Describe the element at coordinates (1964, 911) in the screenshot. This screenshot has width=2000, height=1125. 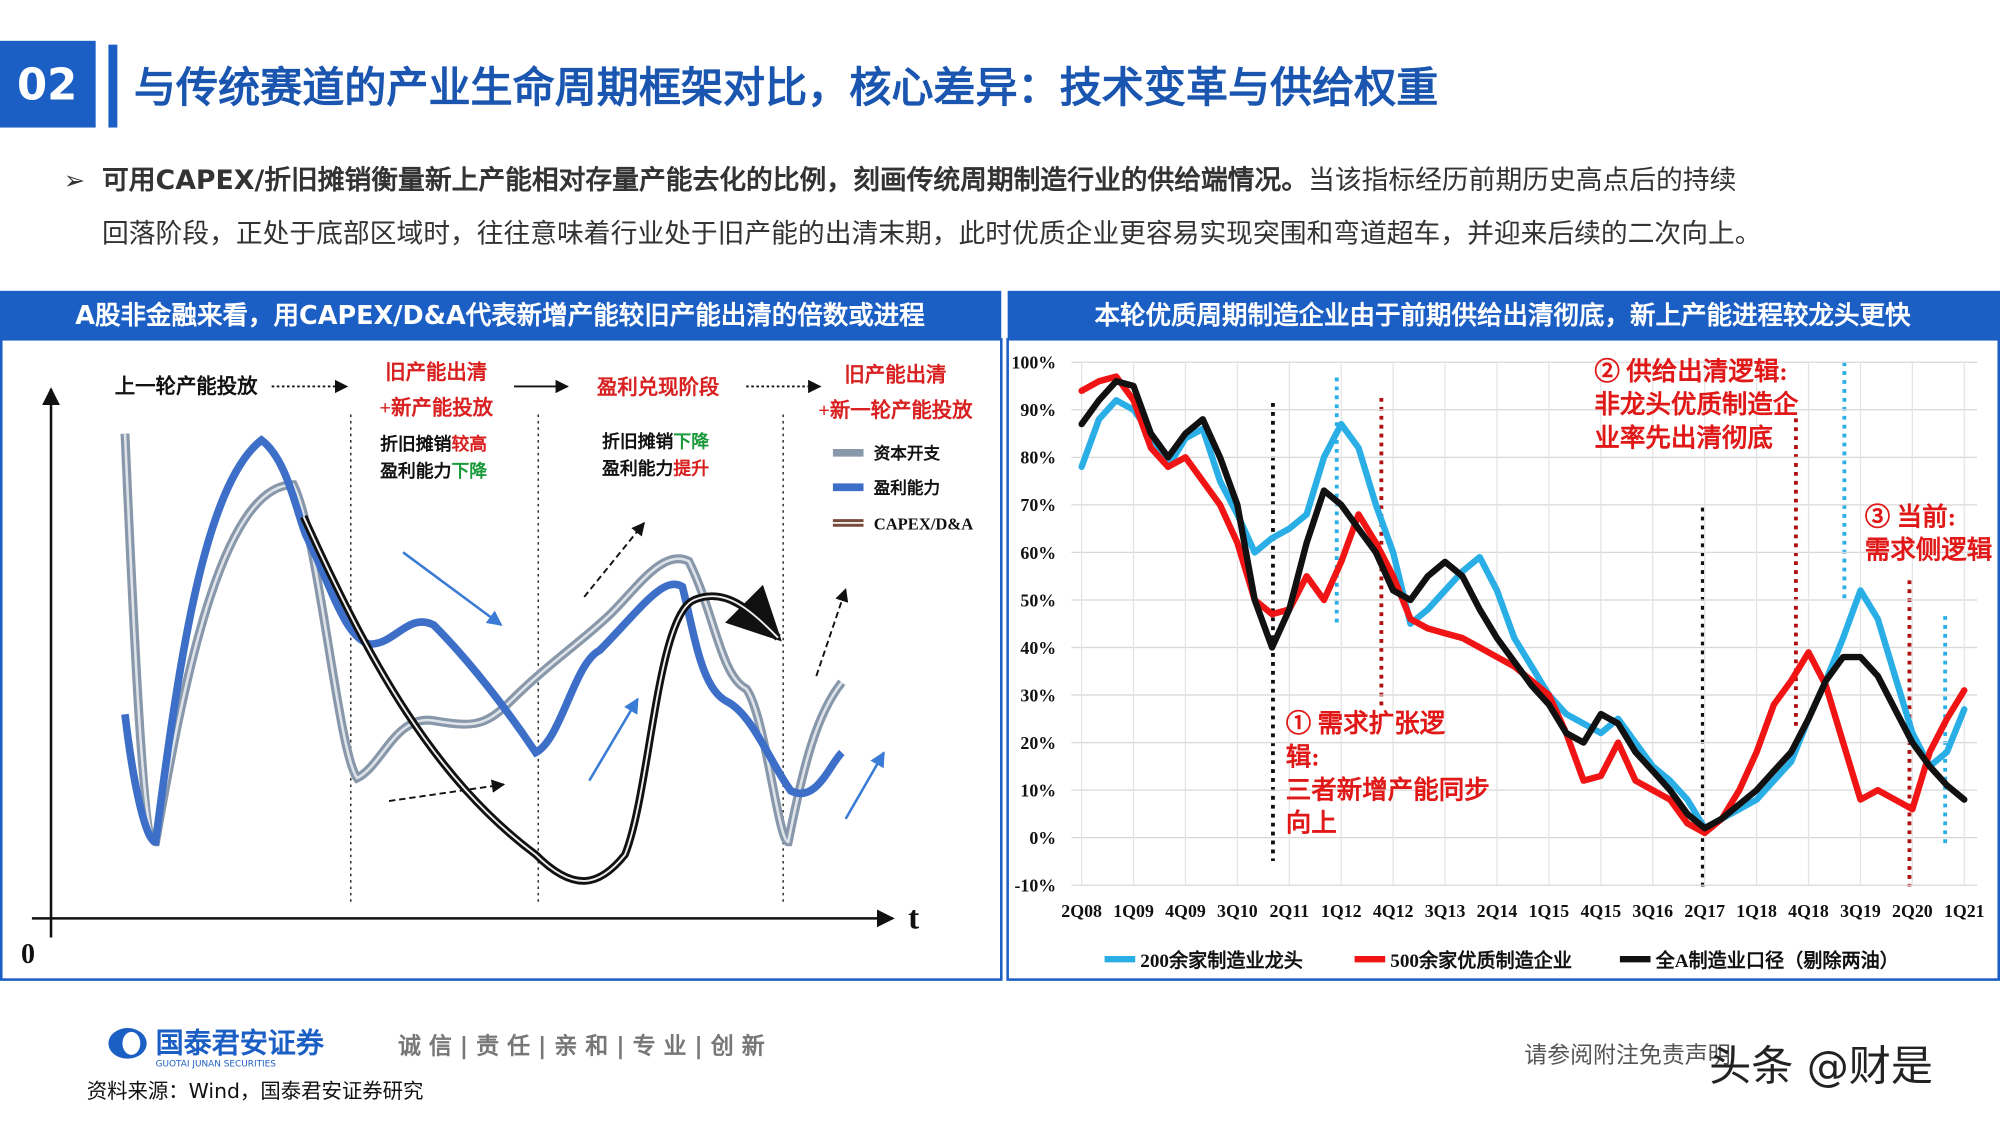
I see `x-tick-label: 1Q21` at that location.